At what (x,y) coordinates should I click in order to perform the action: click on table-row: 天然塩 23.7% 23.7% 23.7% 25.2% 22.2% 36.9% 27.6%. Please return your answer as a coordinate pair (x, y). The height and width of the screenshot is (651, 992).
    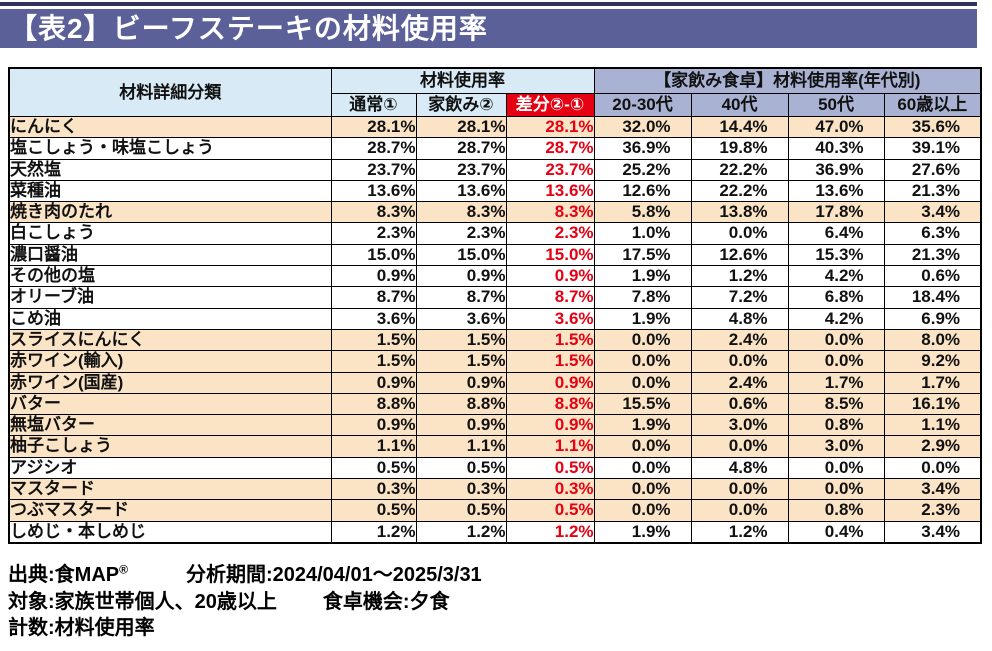
    Looking at the image, I should click on (495, 169).